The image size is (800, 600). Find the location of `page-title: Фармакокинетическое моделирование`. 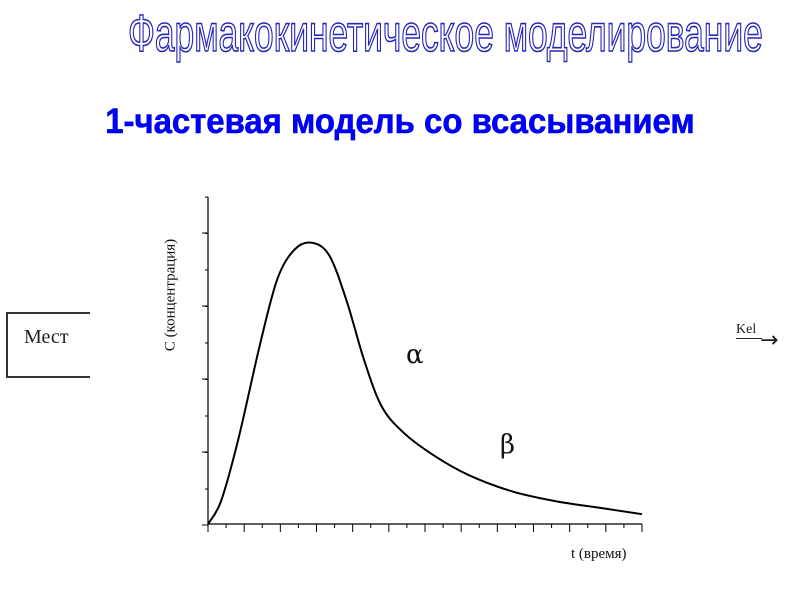

page-title: Фармакокинетическое моделирование is located at coordinates (445, 34).